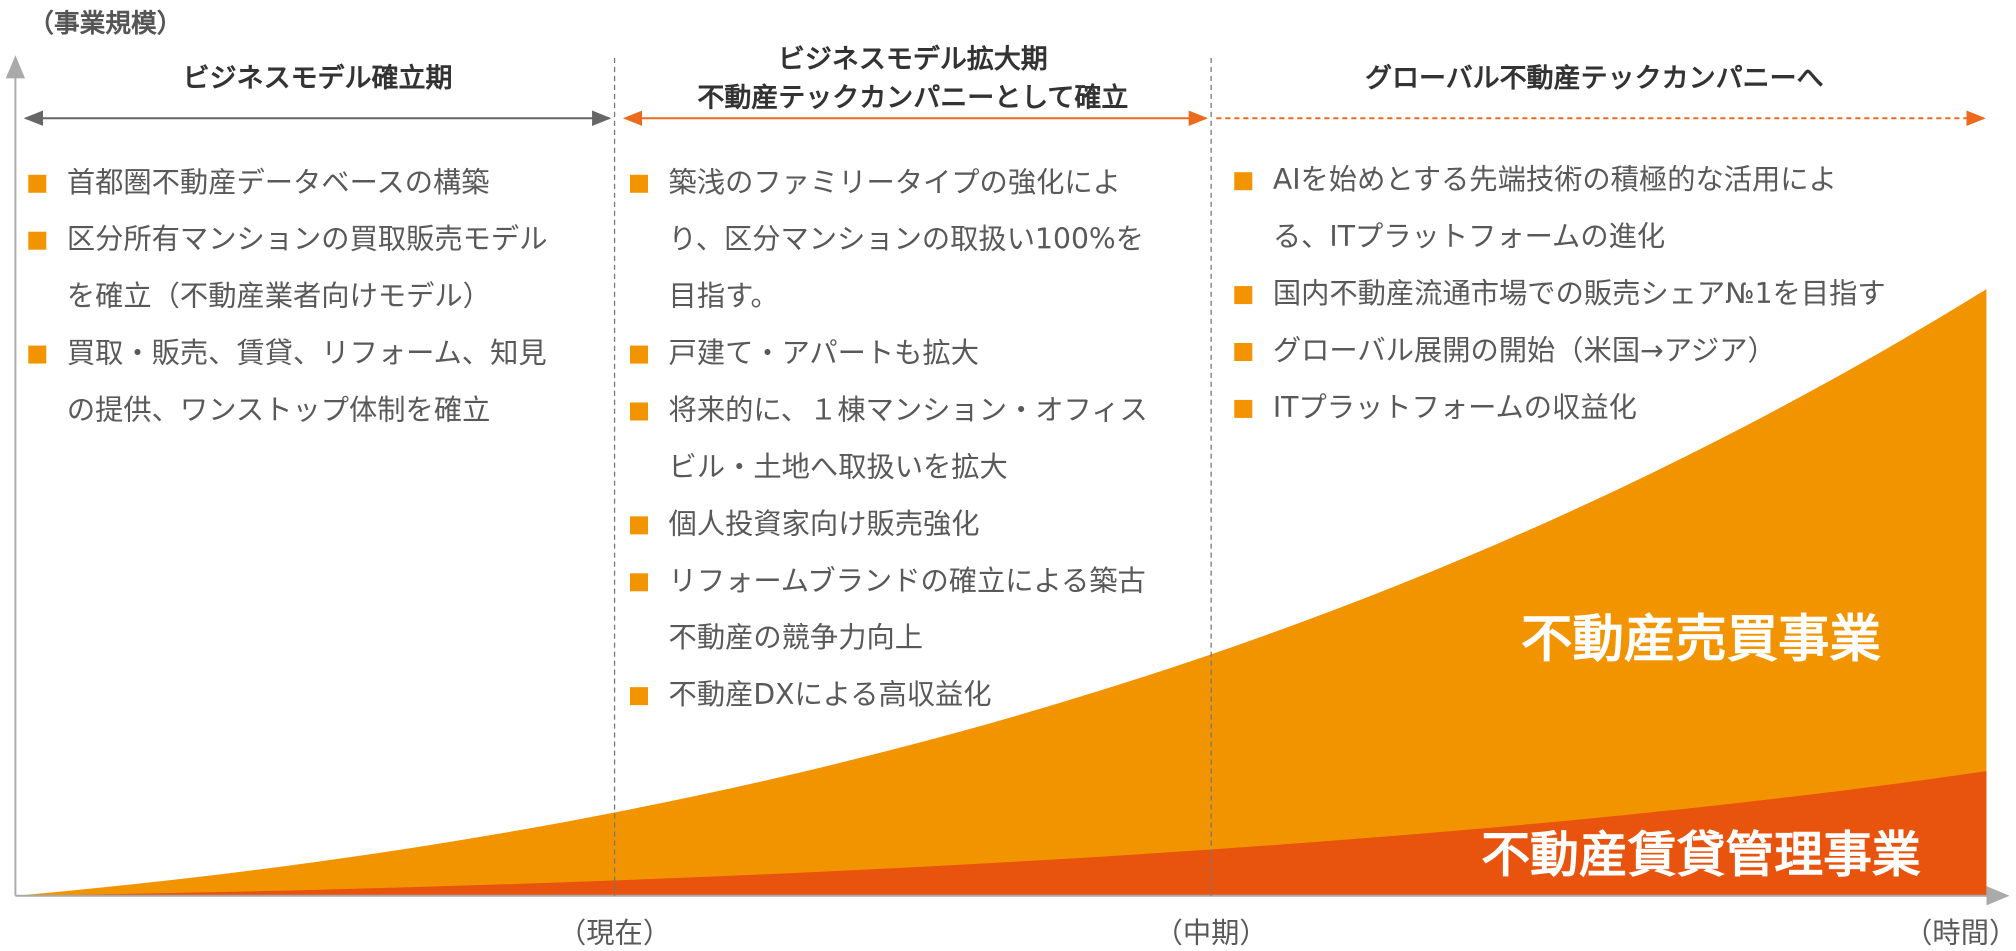 The height and width of the screenshot is (951, 2016). Describe the element at coordinates (278, 182) in the screenshot. I see `bullet-text: 首都圏不動産データベースの構築` at that location.